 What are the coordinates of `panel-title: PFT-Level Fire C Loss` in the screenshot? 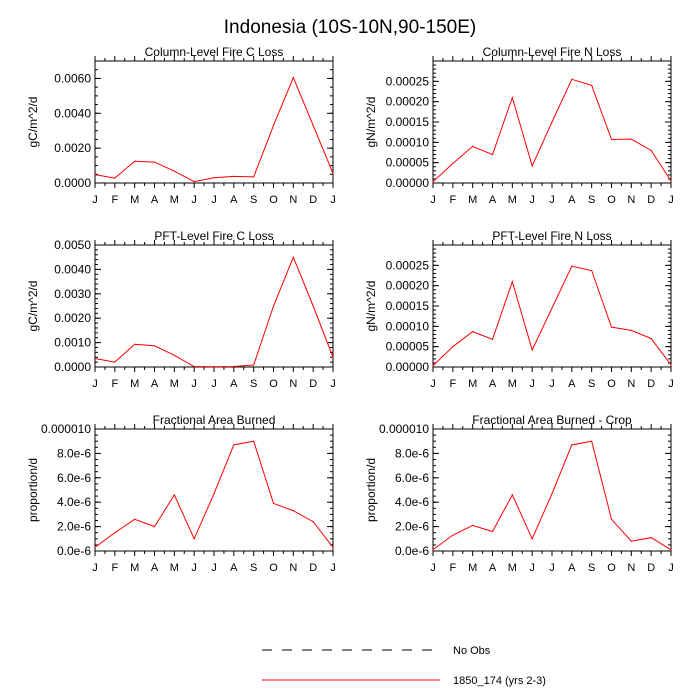 It's located at (213, 236).